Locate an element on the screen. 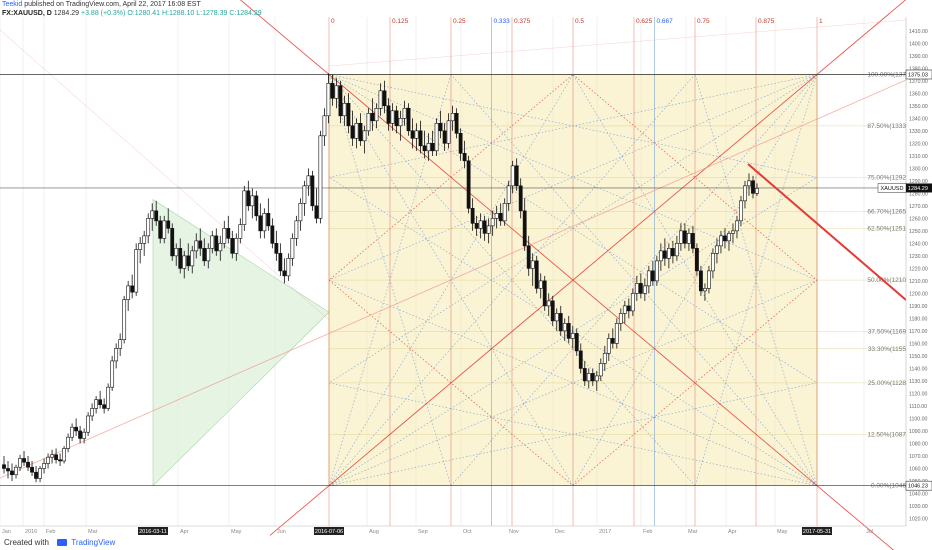  price-tick-label: 1320.00 is located at coordinates (918, 144).